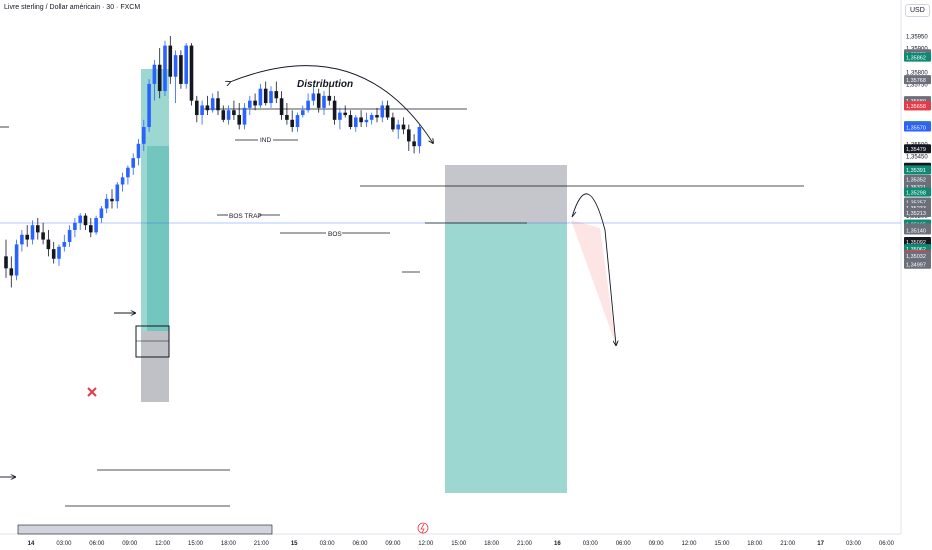 This screenshot has width=932, height=550. Describe the element at coordinates (820, 544) in the screenshot. I see `x-tick-label: 17` at that location.